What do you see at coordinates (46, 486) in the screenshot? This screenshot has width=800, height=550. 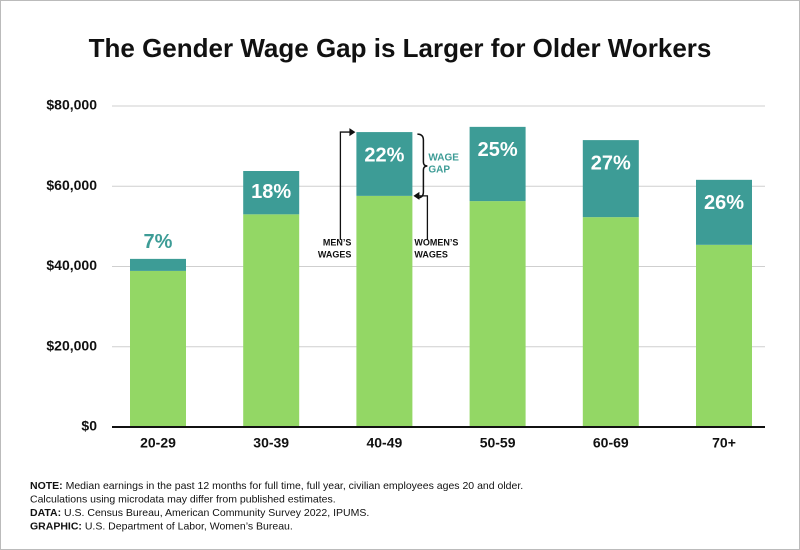 I see `footnote-label: NOTE:` at bounding box center [46, 486].